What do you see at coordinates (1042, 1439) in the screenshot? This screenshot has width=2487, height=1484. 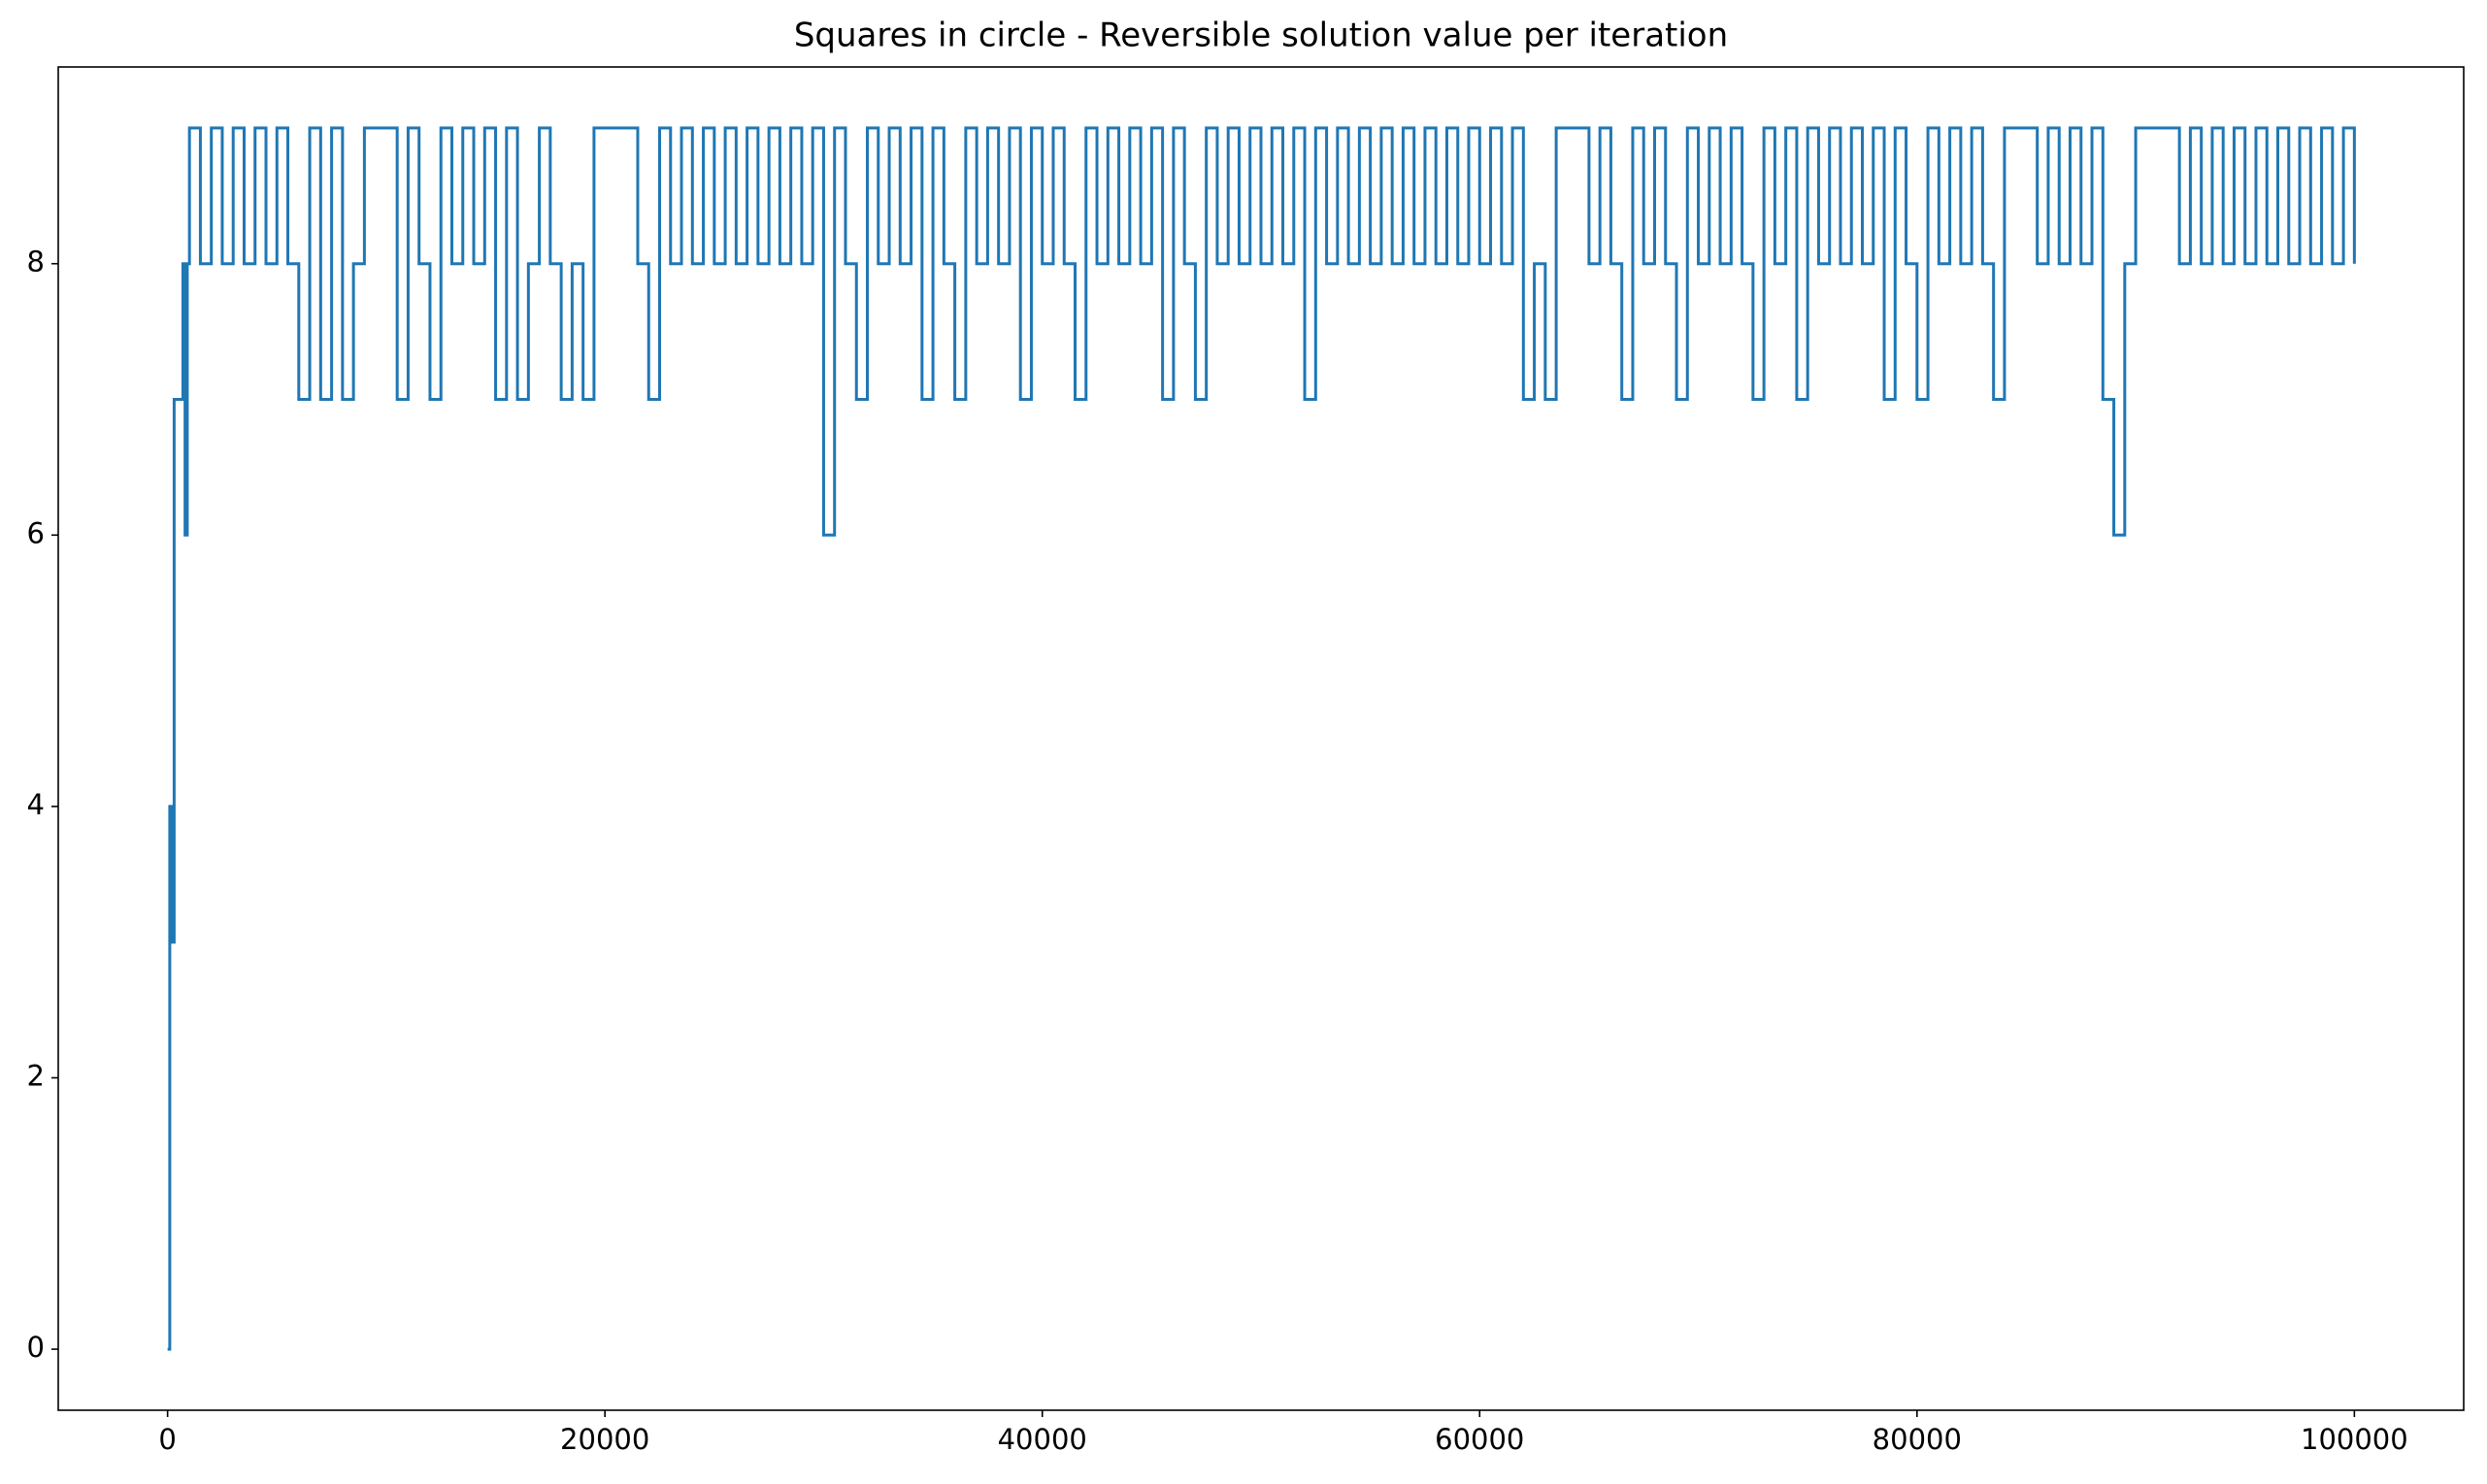 I see `x-tick-label: 40000` at bounding box center [1042, 1439].